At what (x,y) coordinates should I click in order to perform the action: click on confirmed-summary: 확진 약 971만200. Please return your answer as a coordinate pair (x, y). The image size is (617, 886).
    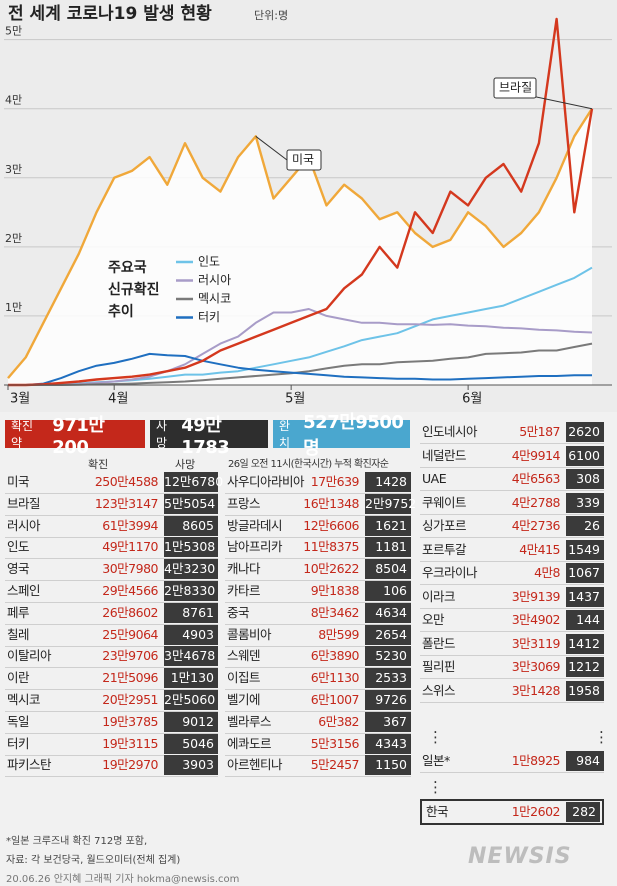
    Looking at the image, I should click on (75, 436).